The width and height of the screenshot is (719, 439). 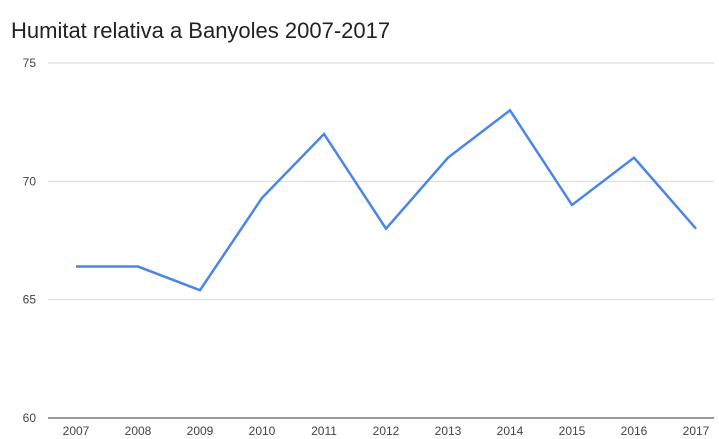 I want to click on chart-title: Humitat relativa a Banyoles 2007-2017, so click(x=201, y=30).